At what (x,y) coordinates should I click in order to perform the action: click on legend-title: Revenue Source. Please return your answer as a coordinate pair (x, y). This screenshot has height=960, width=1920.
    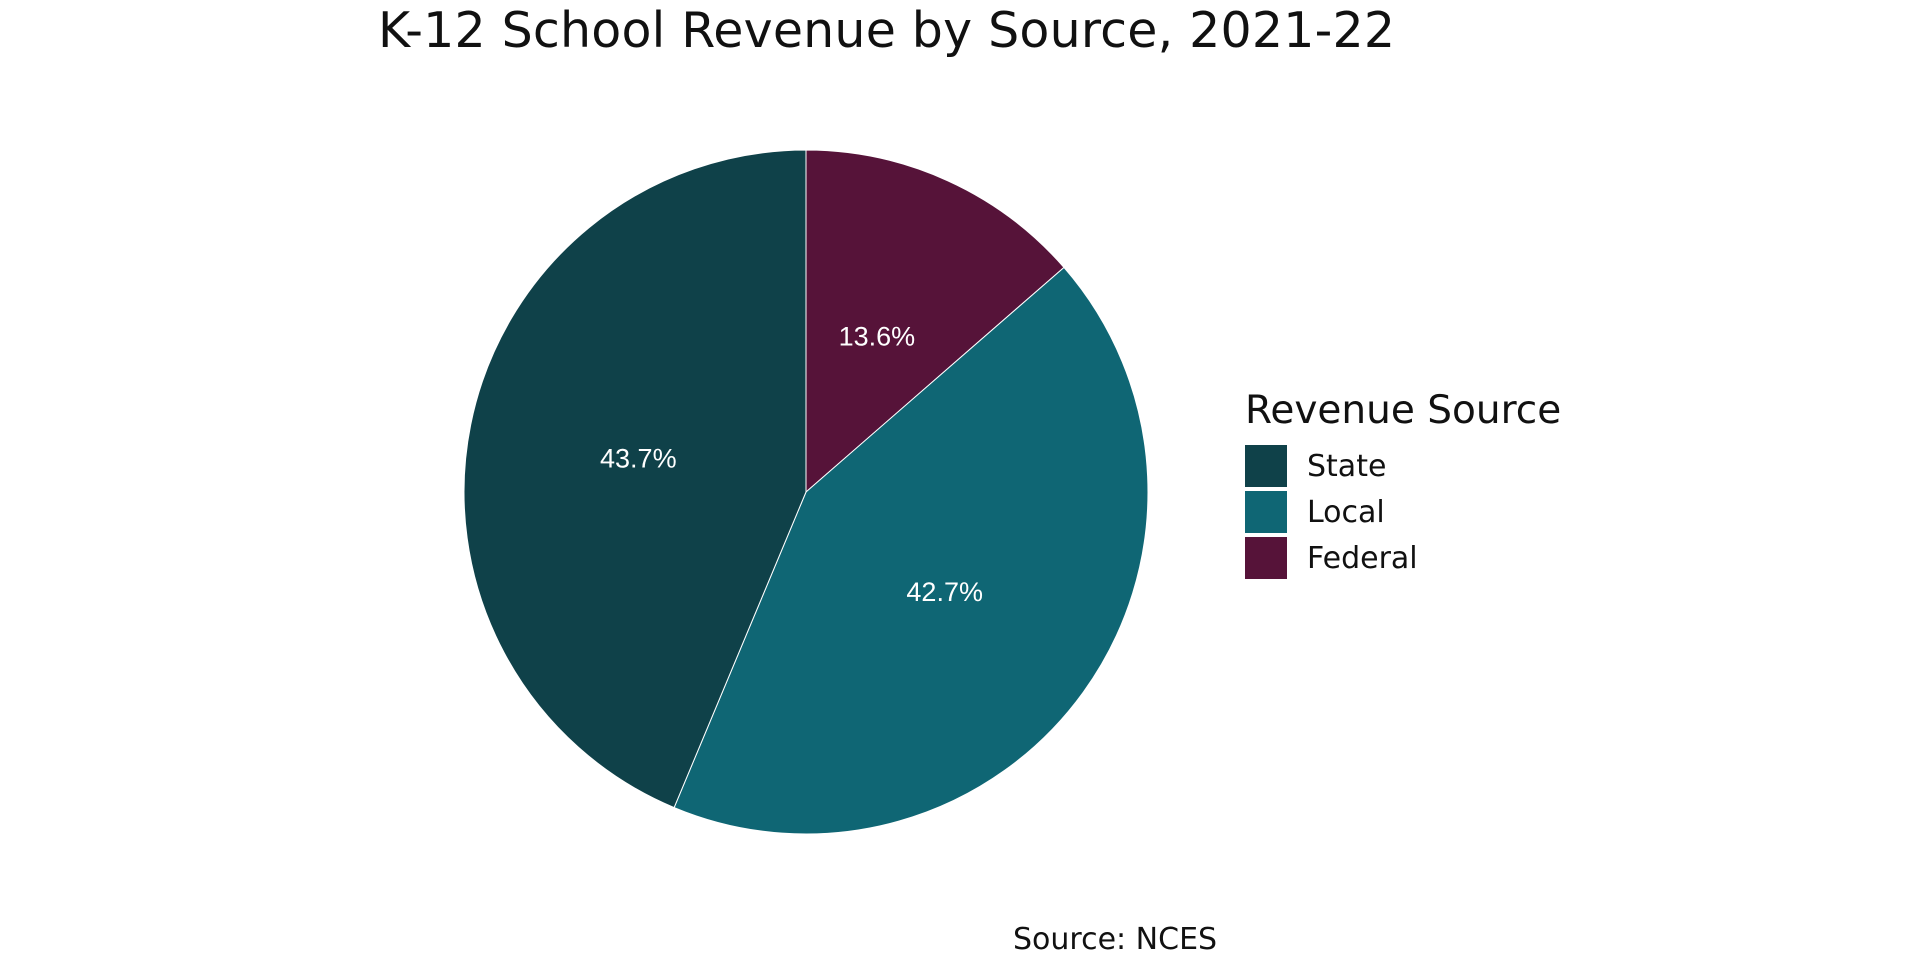
    Looking at the image, I should click on (1403, 410).